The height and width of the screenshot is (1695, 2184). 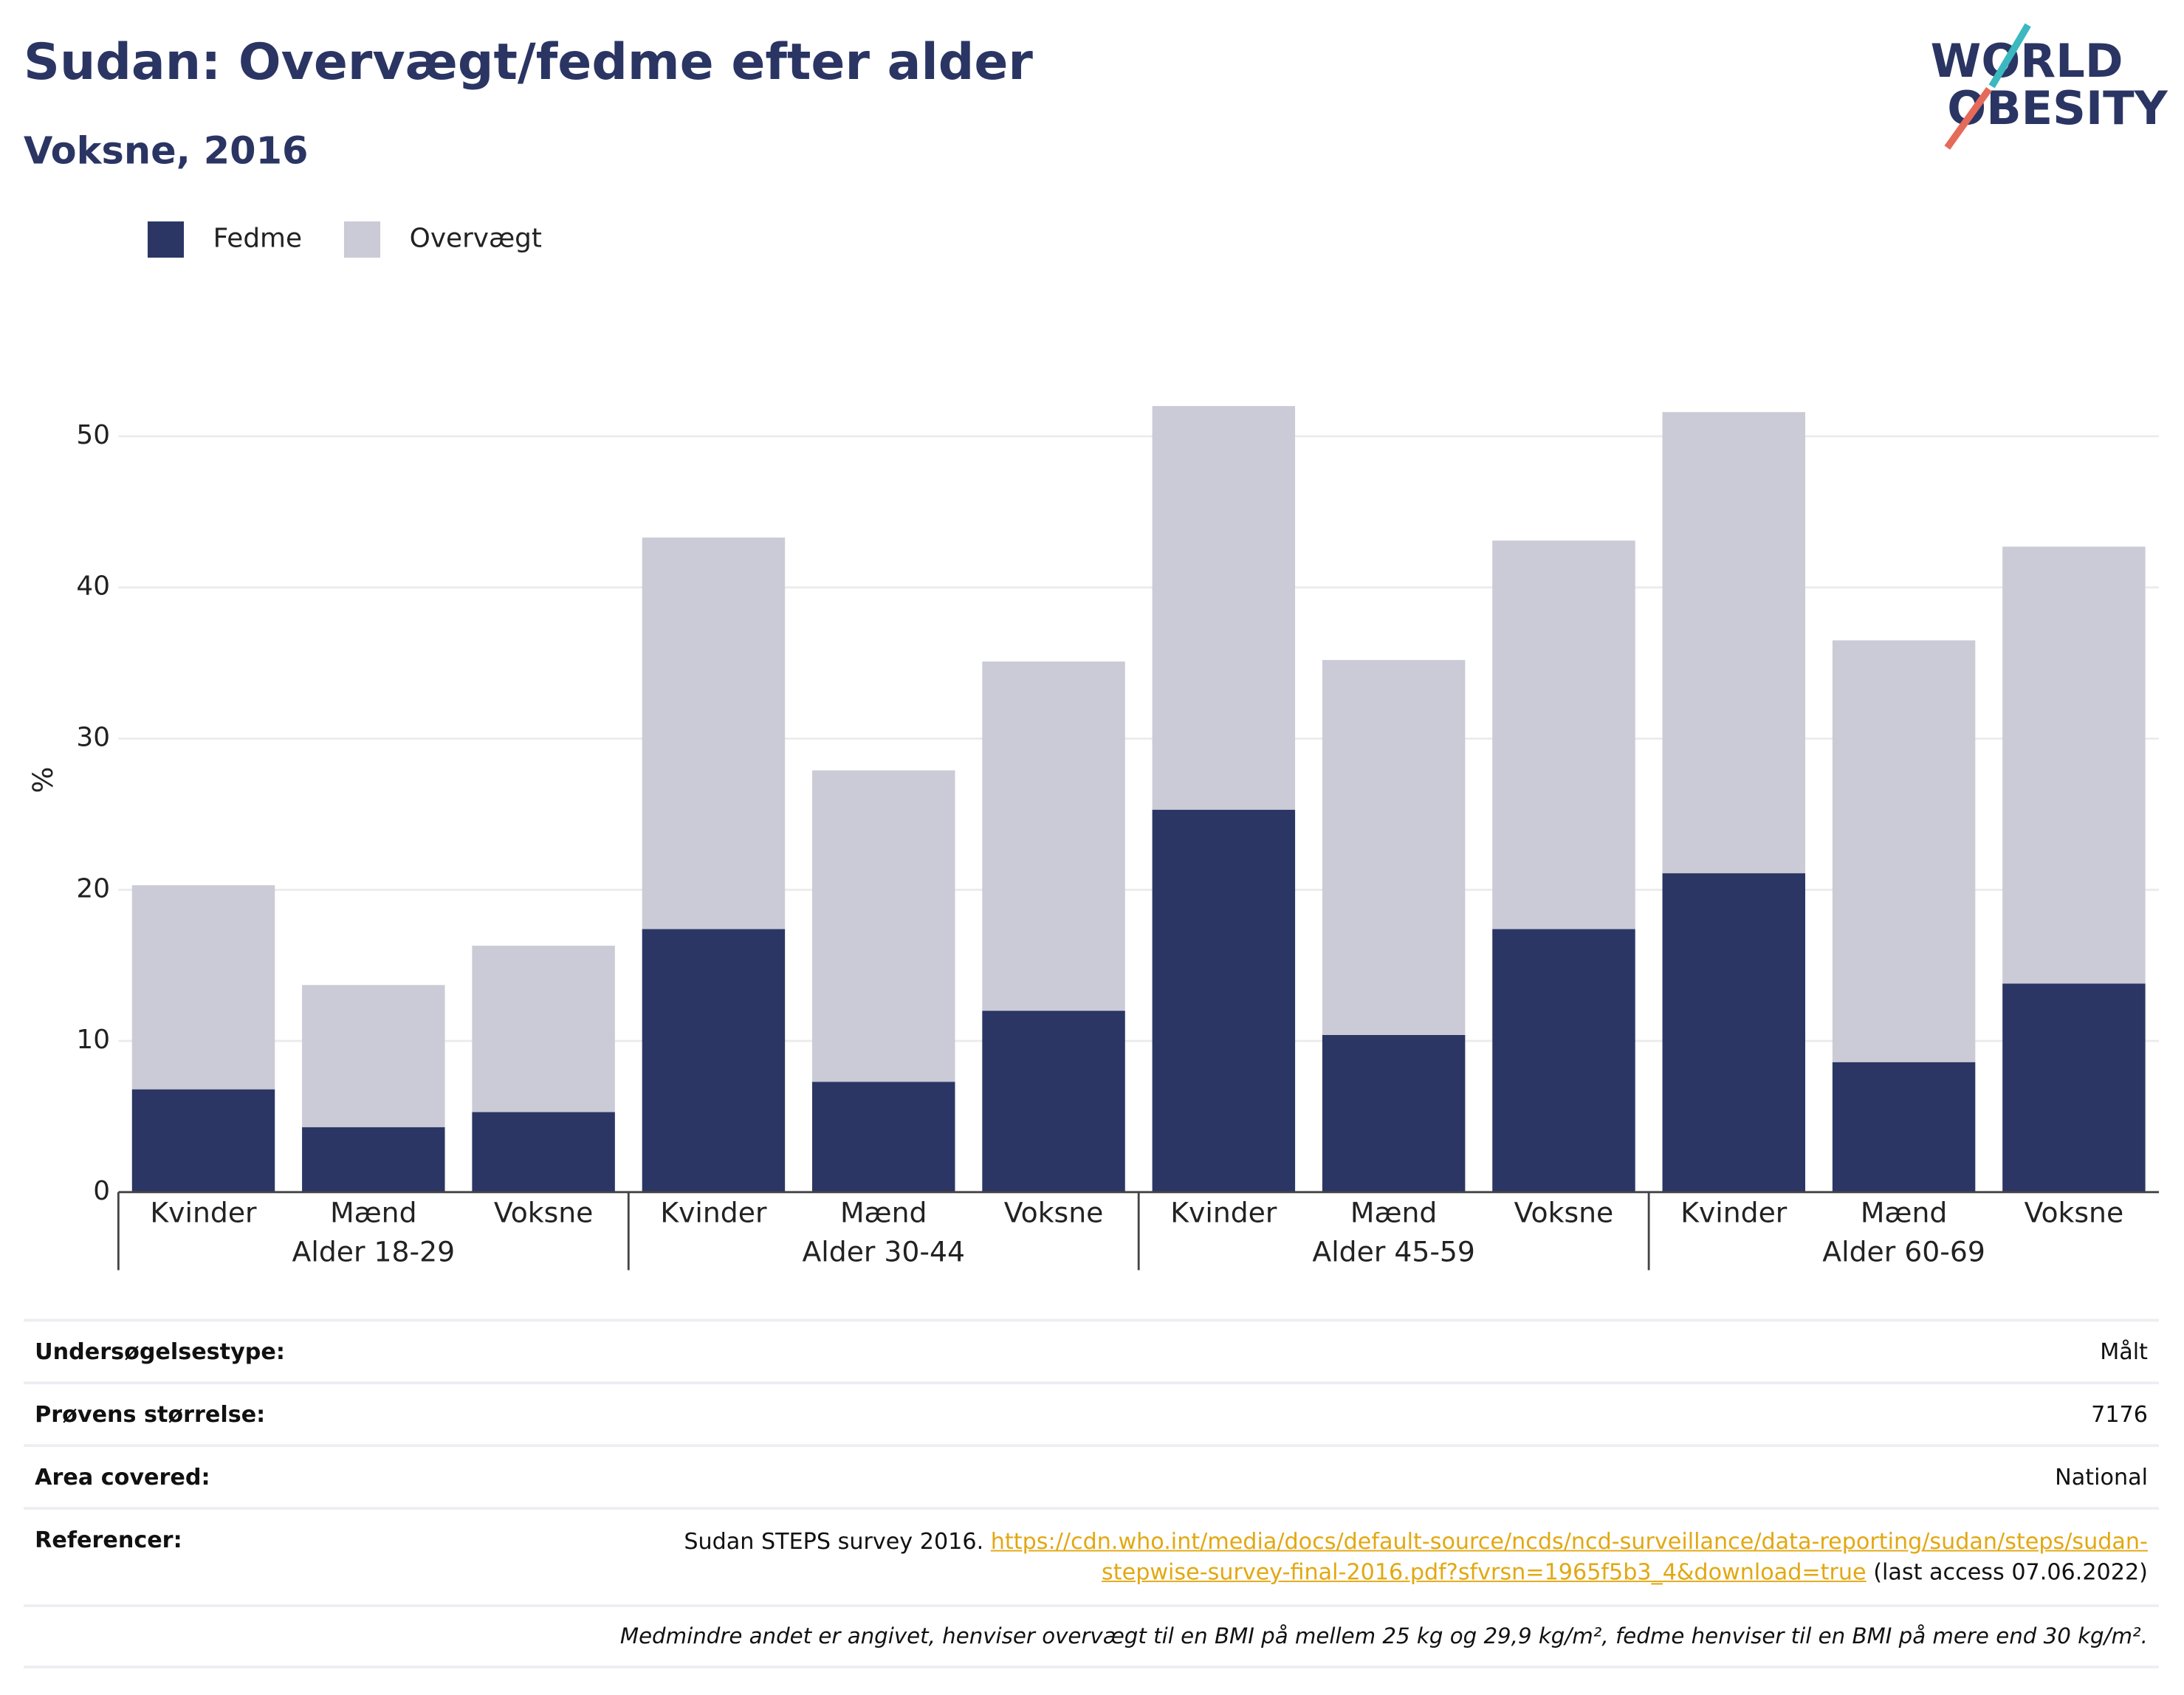 What do you see at coordinates (2011, 1571) in the screenshot?
I see `reference-note: (last access 07.06.2022)` at bounding box center [2011, 1571].